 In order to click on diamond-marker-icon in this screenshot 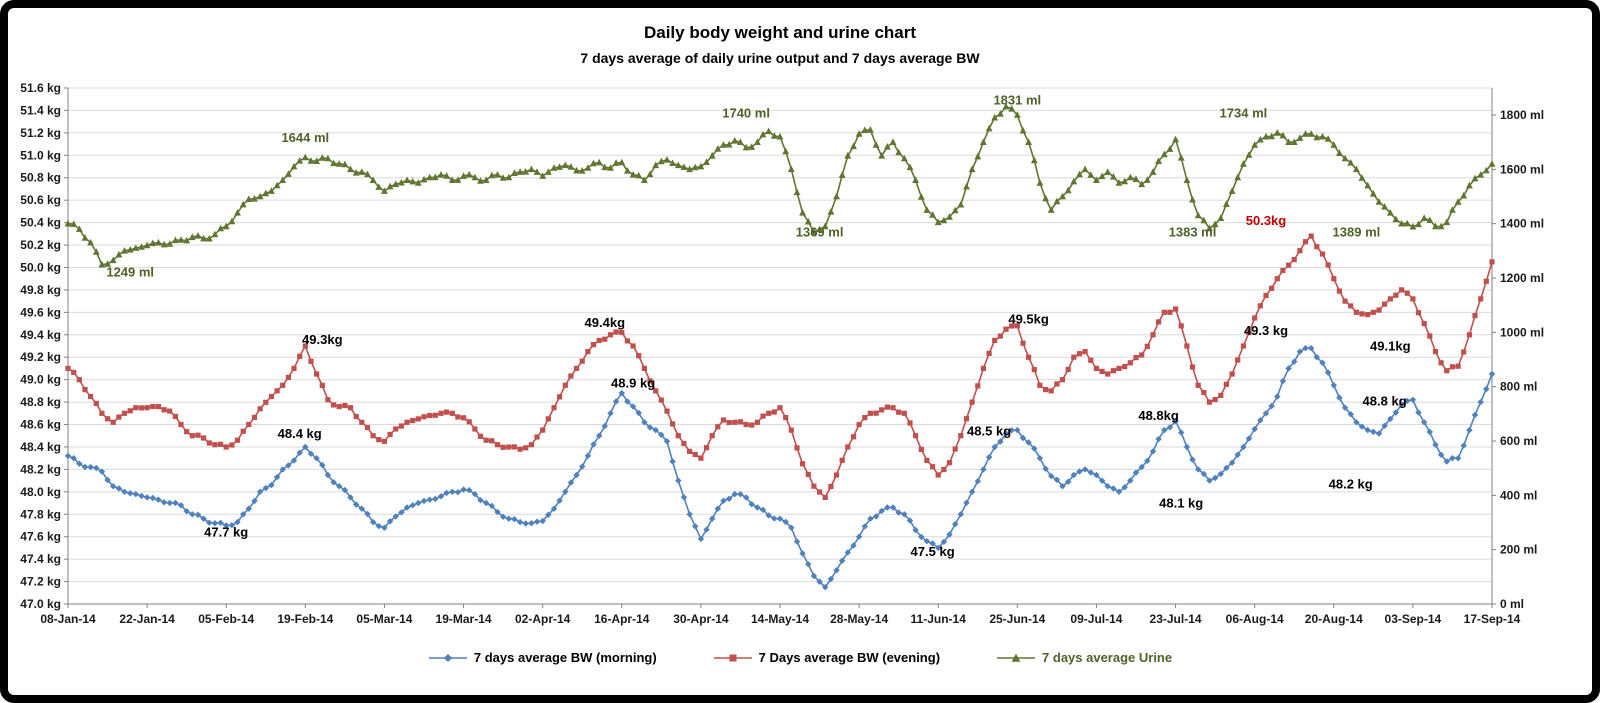, I will do `click(447, 657)`.